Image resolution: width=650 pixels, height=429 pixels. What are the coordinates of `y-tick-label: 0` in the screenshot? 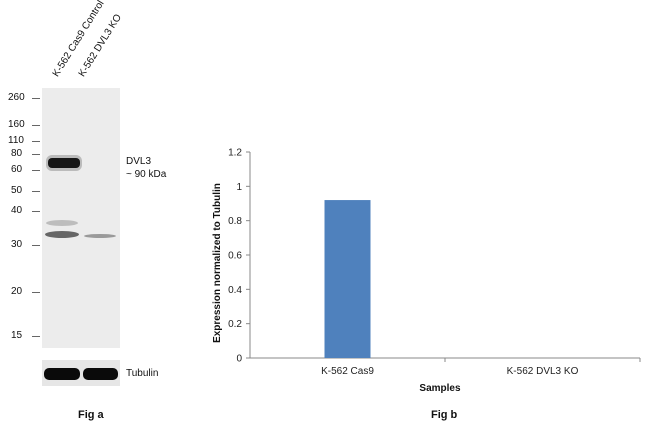 It's located at (239, 359).